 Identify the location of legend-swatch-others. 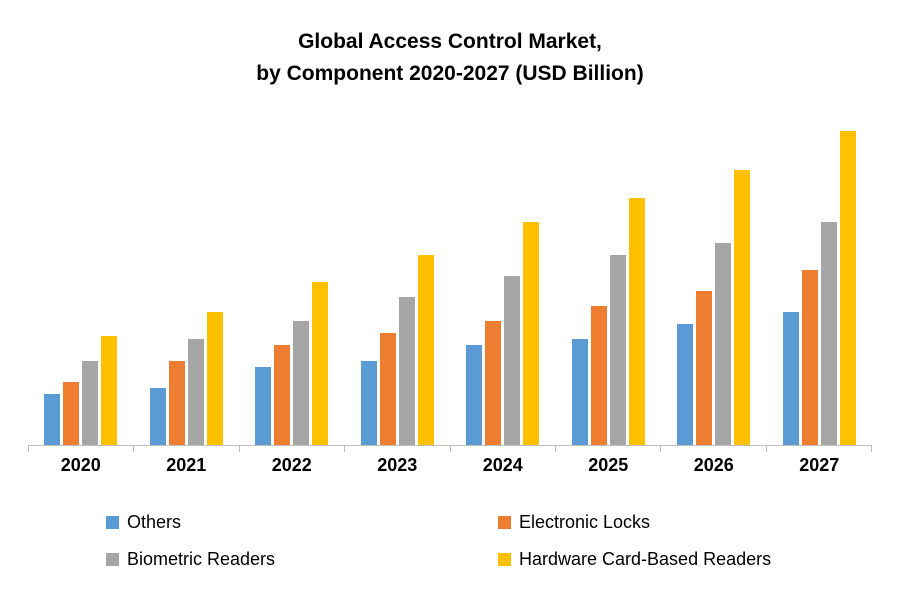
(112, 522).